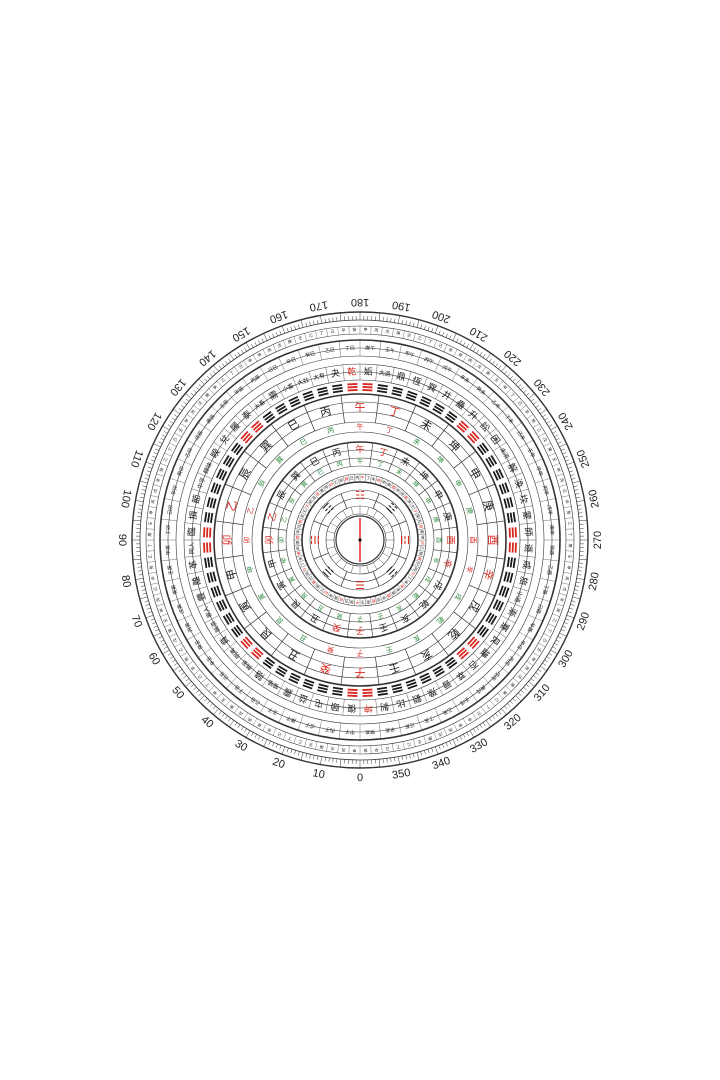 The height and width of the screenshot is (1080, 720). Describe the element at coordinates (360, 584) in the screenshot. I see `bagua-trigram: ☰` at that location.